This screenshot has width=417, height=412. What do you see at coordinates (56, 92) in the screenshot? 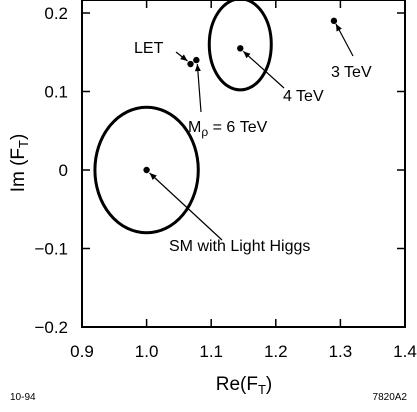
I see `y-tick-label: 0.1` at bounding box center [56, 92].